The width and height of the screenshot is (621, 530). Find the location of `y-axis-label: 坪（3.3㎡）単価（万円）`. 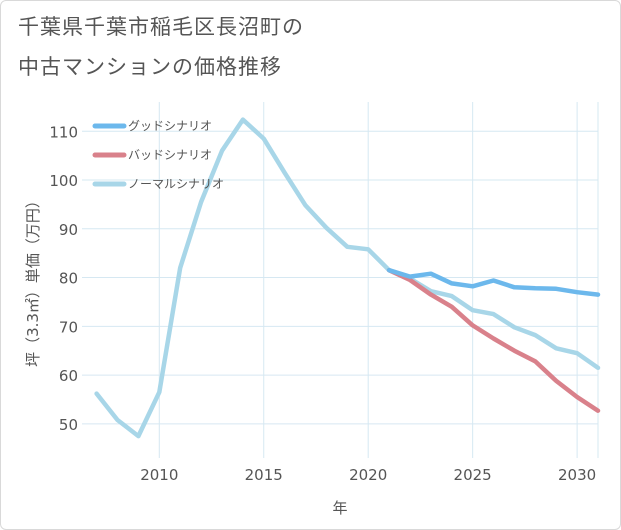

y-axis-label: 坪（3.3㎡）単価（万円） is located at coordinates (33, 280).